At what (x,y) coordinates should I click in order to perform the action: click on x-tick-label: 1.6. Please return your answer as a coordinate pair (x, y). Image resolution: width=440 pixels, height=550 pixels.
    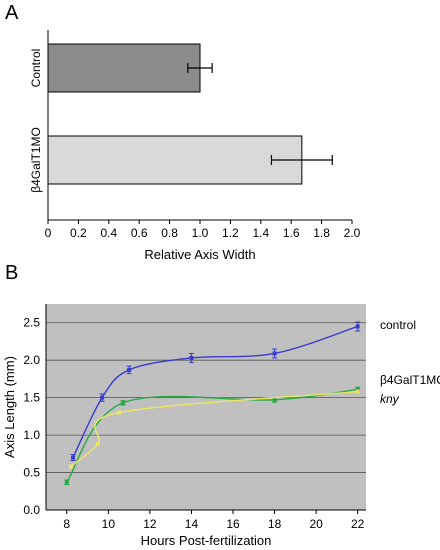
    Looking at the image, I should click on (291, 233).